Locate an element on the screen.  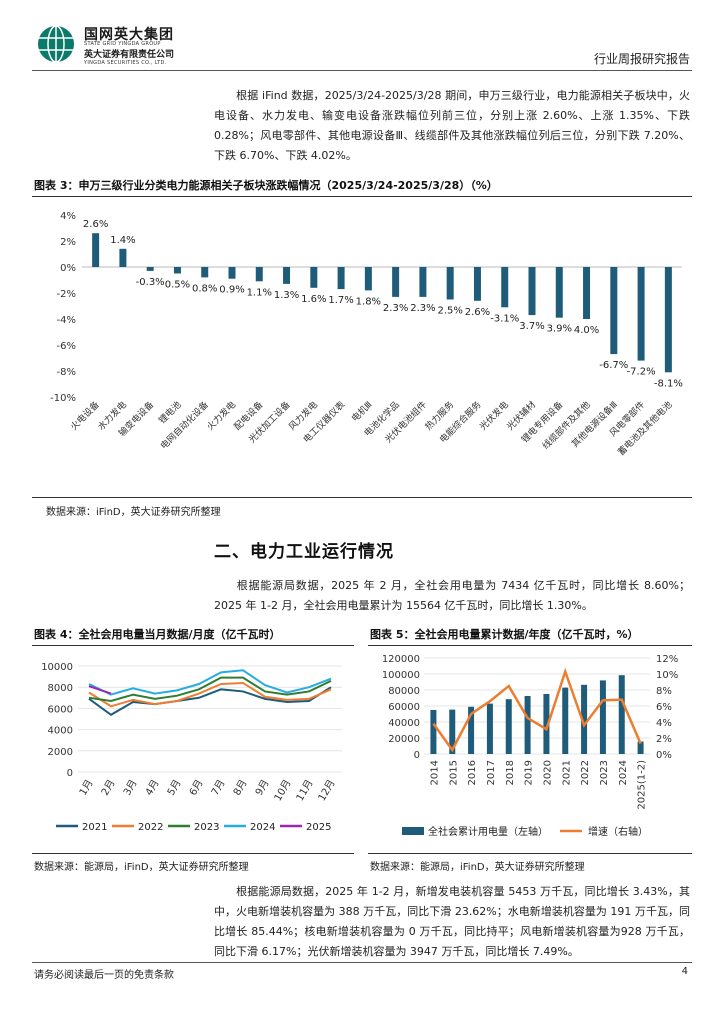
fig5-y-right-tick-label: 2% is located at coordinates (664, 739).